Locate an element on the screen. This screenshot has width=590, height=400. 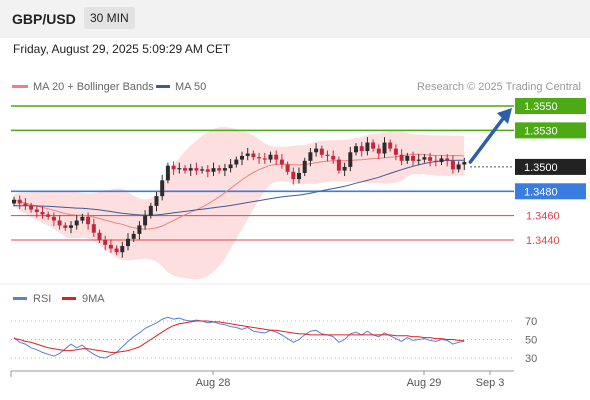
resistance-label: 1.3550 is located at coordinates (541, 107).